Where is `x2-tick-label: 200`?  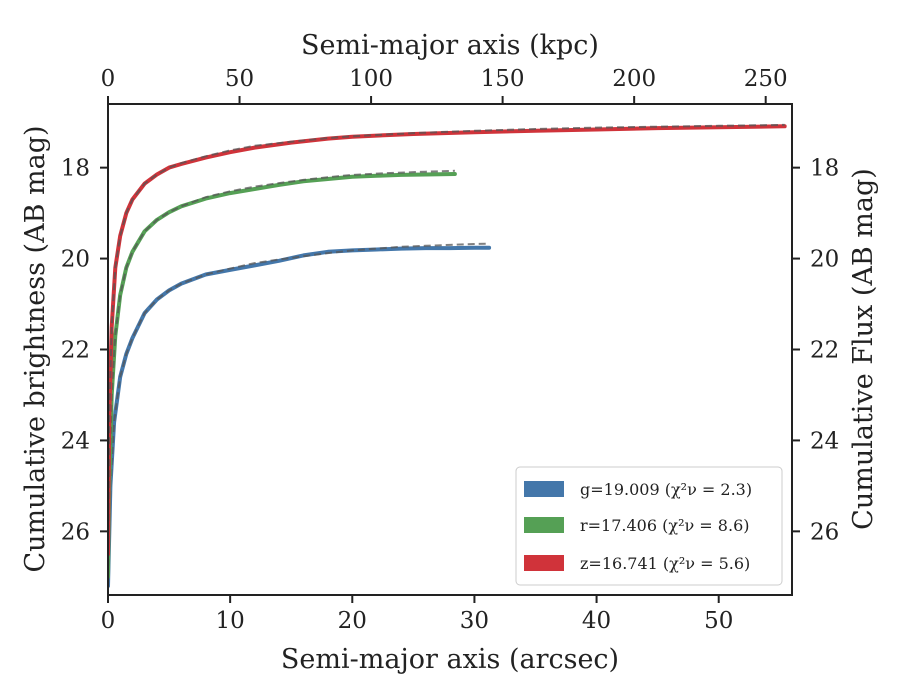
x2-tick-label: 200 is located at coordinates (634, 79).